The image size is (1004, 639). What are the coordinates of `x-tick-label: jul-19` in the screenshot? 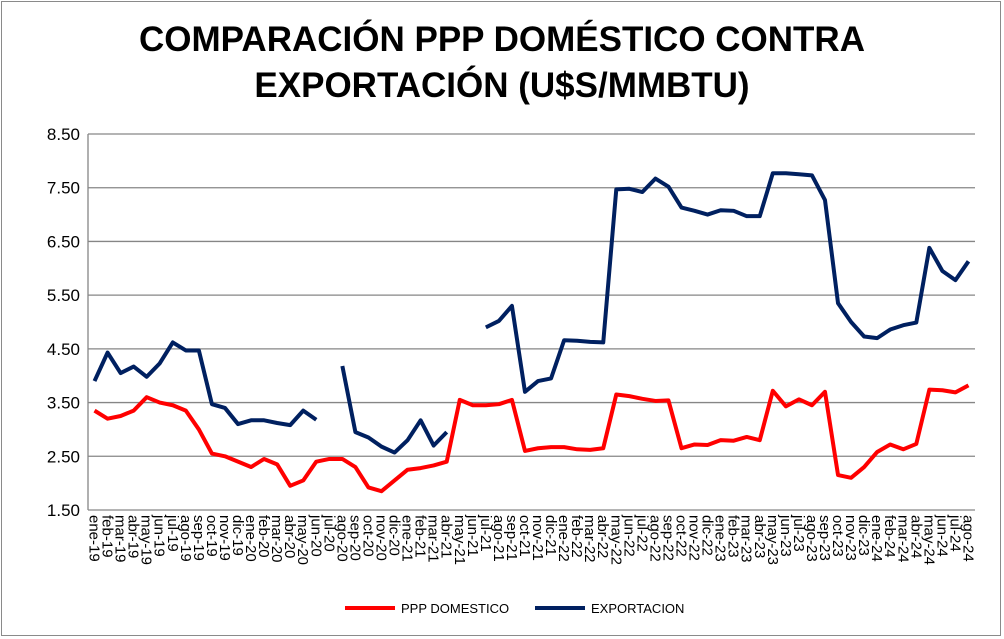 It's located at (172, 533).